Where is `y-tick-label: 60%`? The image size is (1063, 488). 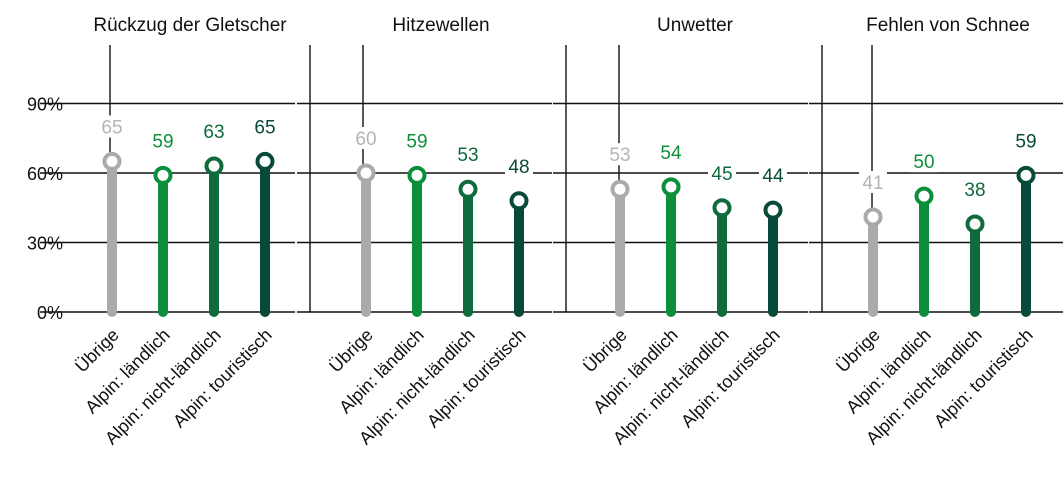 y-tick-label: 60% is located at coordinates (45, 174).